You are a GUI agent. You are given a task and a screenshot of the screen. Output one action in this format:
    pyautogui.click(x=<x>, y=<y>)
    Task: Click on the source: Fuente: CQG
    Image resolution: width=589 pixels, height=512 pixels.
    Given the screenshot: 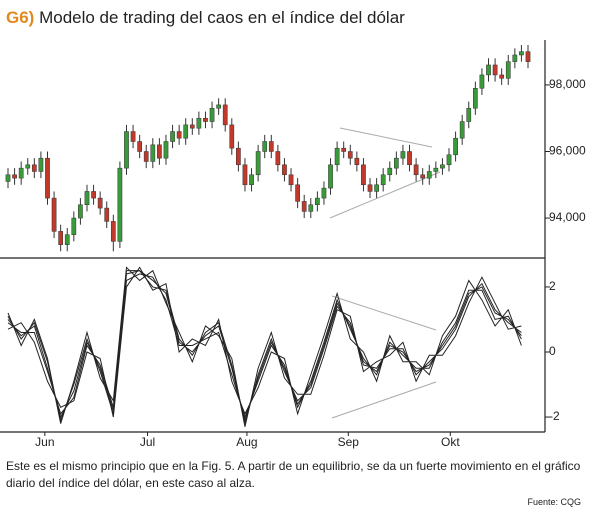 What is the action you would take?
    pyautogui.click(x=554, y=502)
    